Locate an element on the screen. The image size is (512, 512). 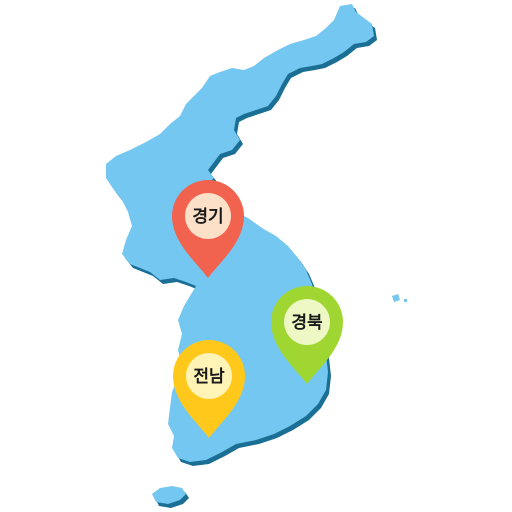
marker-label-gyeonggi: 경기 is located at coordinates (207, 217).